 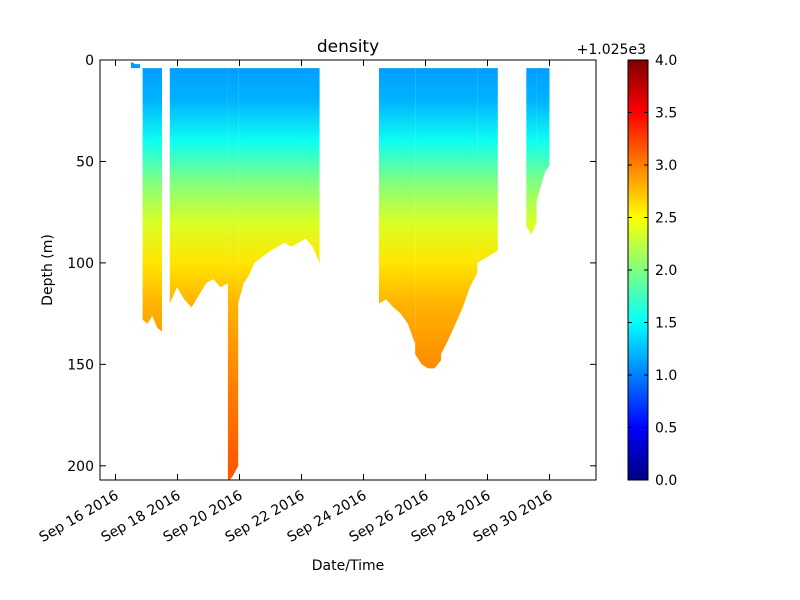 I want to click on y-tick-label: 100, so click(x=80, y=264).